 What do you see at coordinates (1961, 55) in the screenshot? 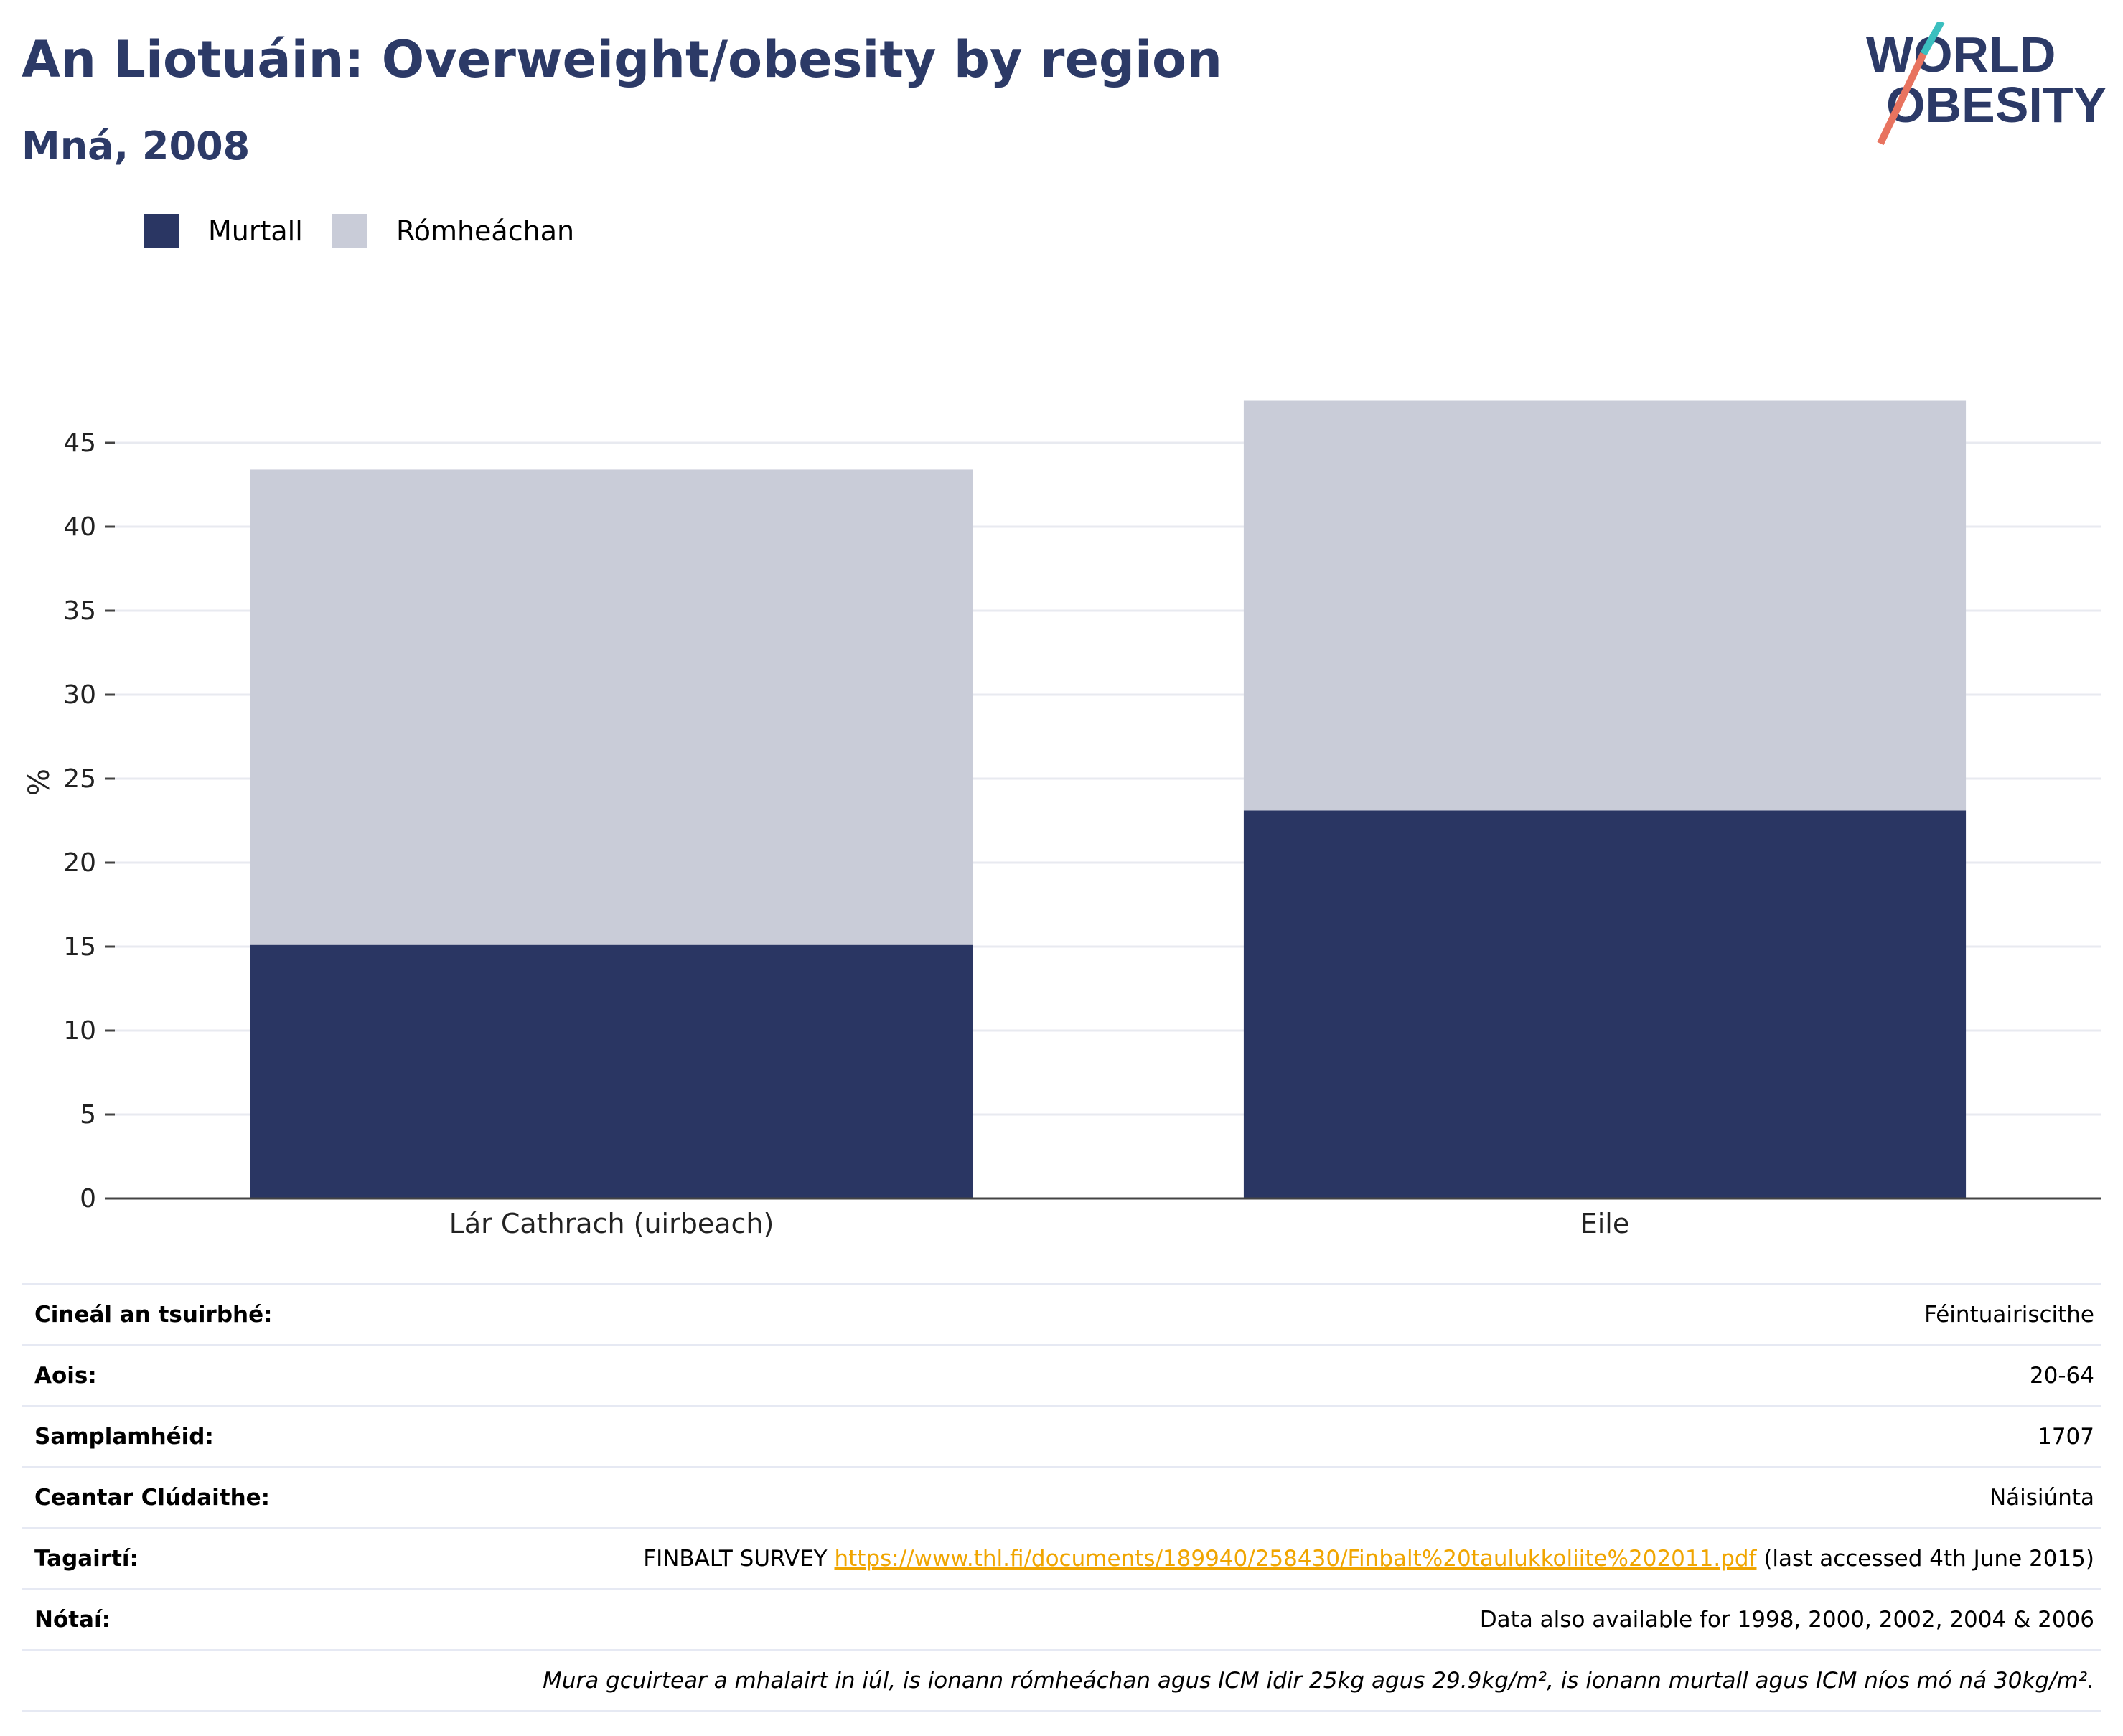
I see `logo-line1: WORLD` at bounding box center [1961, 55].